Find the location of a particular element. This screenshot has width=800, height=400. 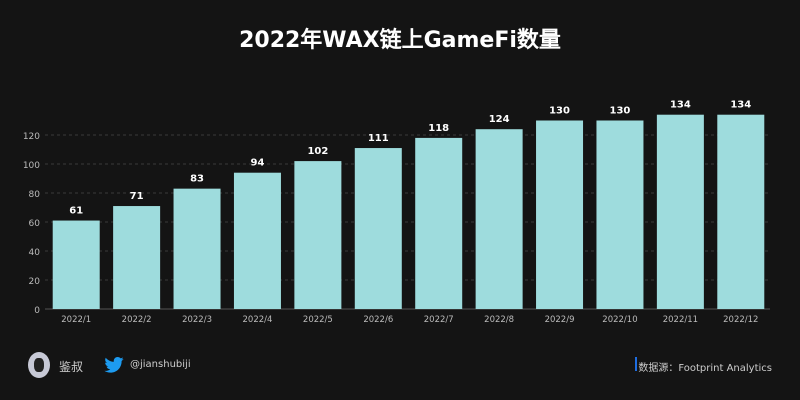

x-tick-label: 2022/4 is located at coordinates (258, 320).